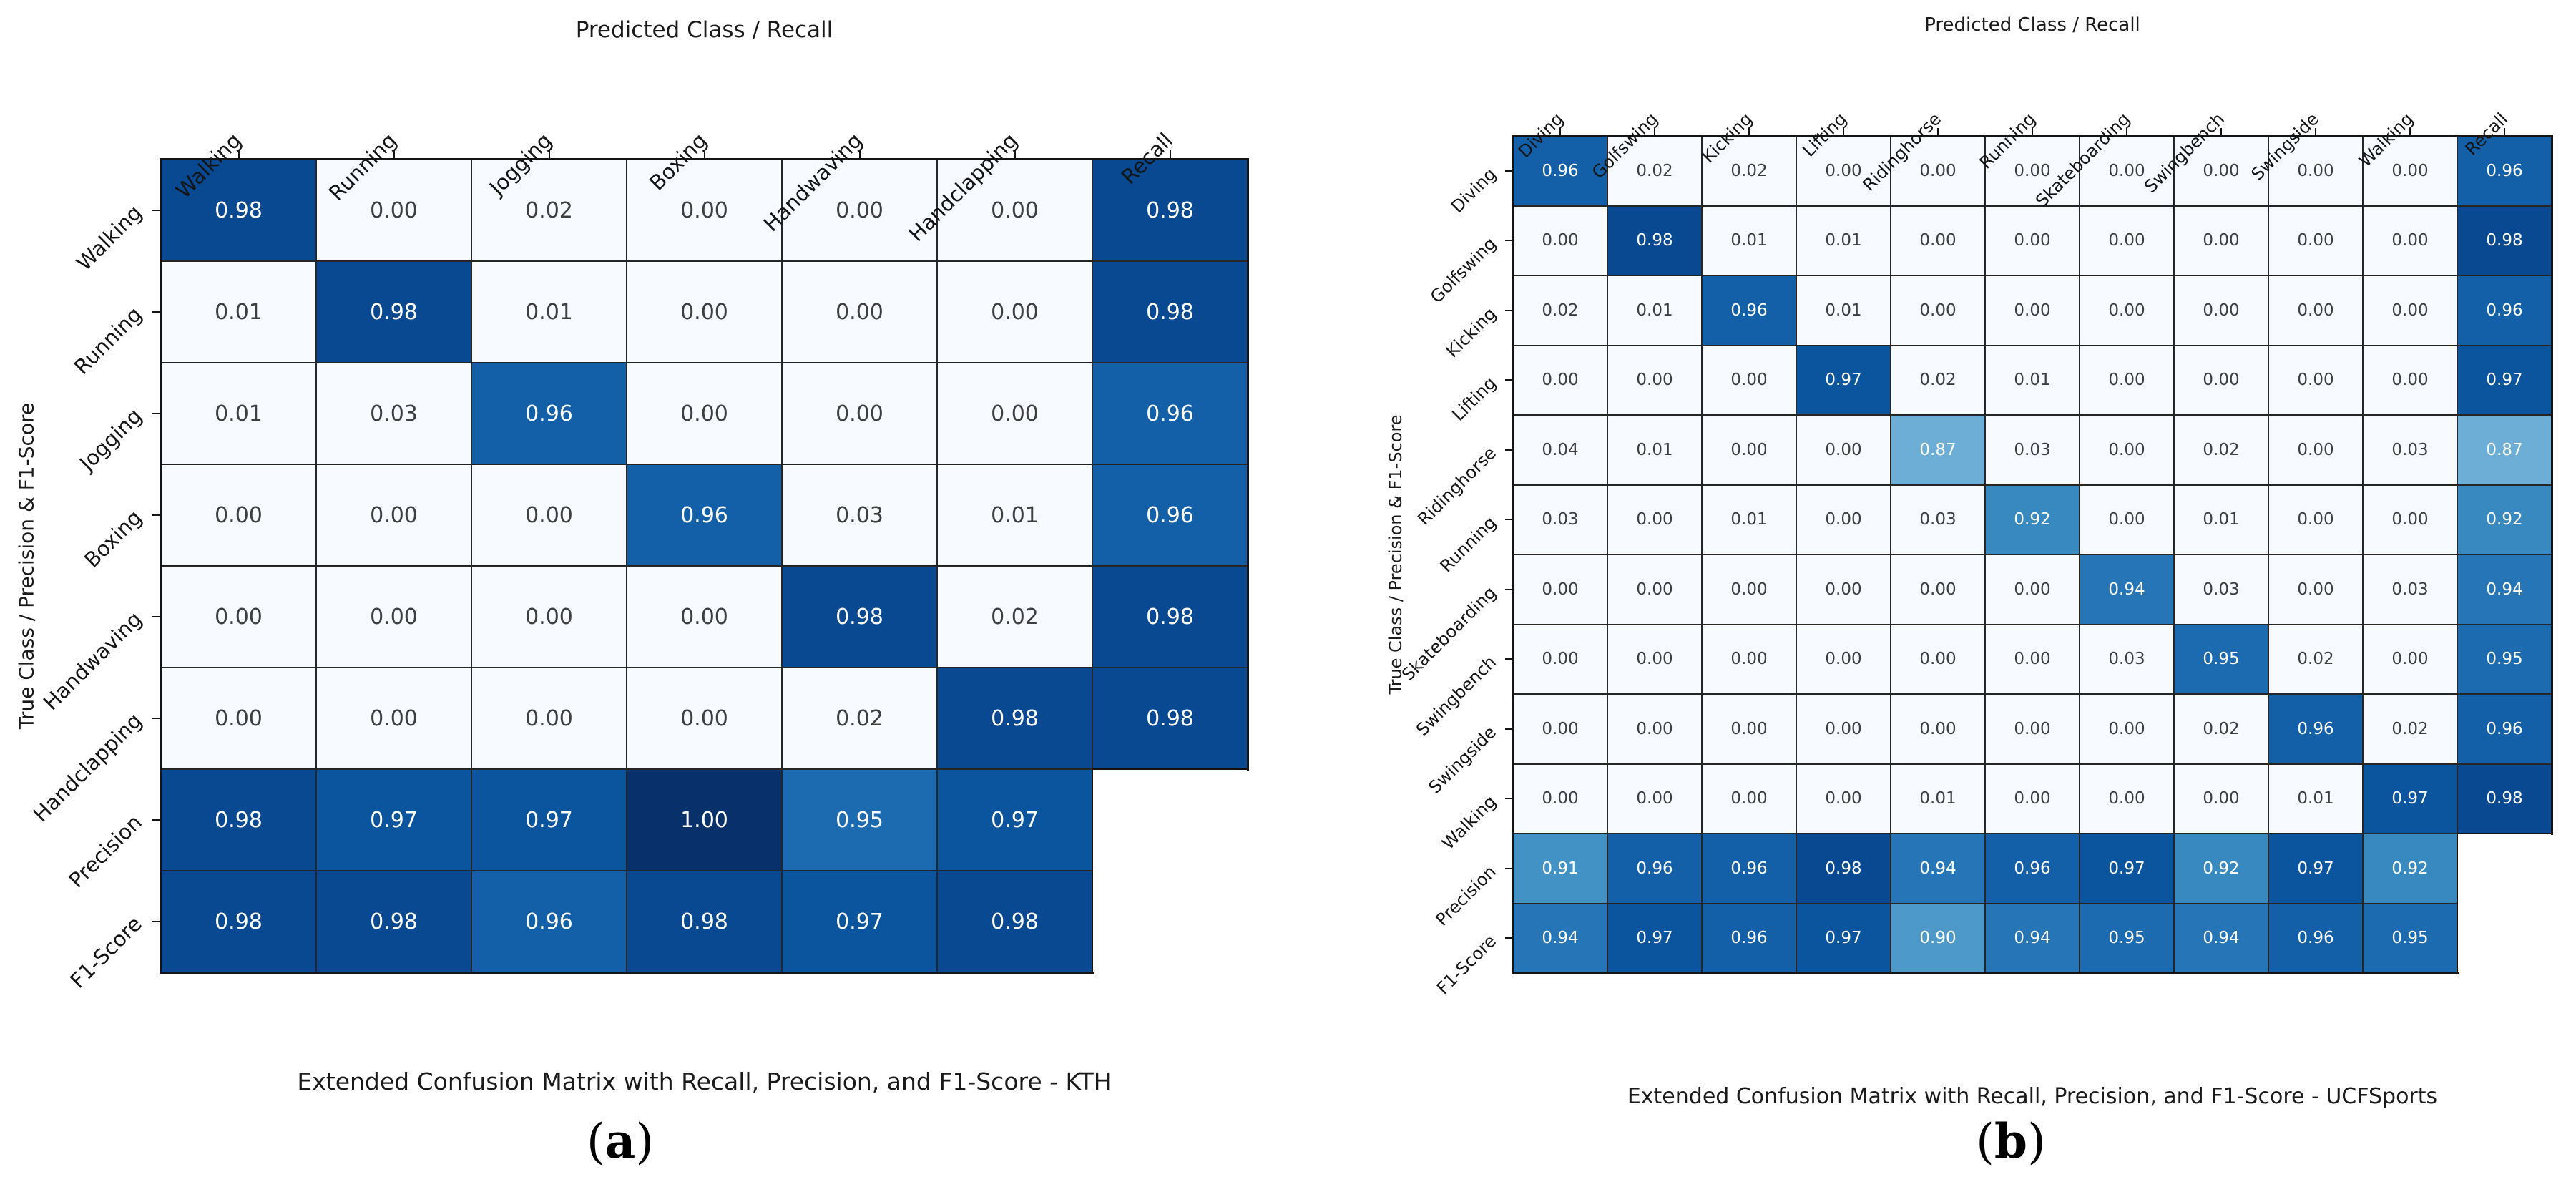 The height and width of the screenshot is (1197, 2576). I want to click on panel-b-y-axis-title: True Class / Precision & F1-Score, so click(1396, 554).